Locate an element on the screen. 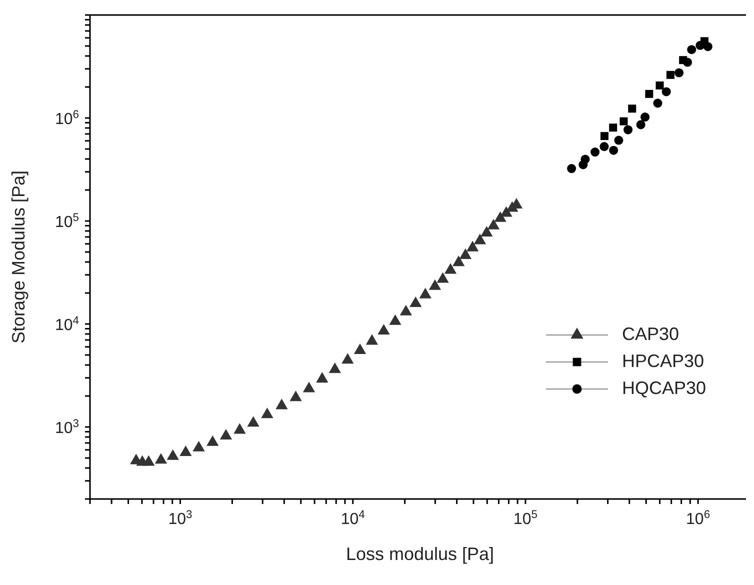 The image size is (754, 585). x-tick-label: 10$^{5}$ is located at coordinates (525, 518).